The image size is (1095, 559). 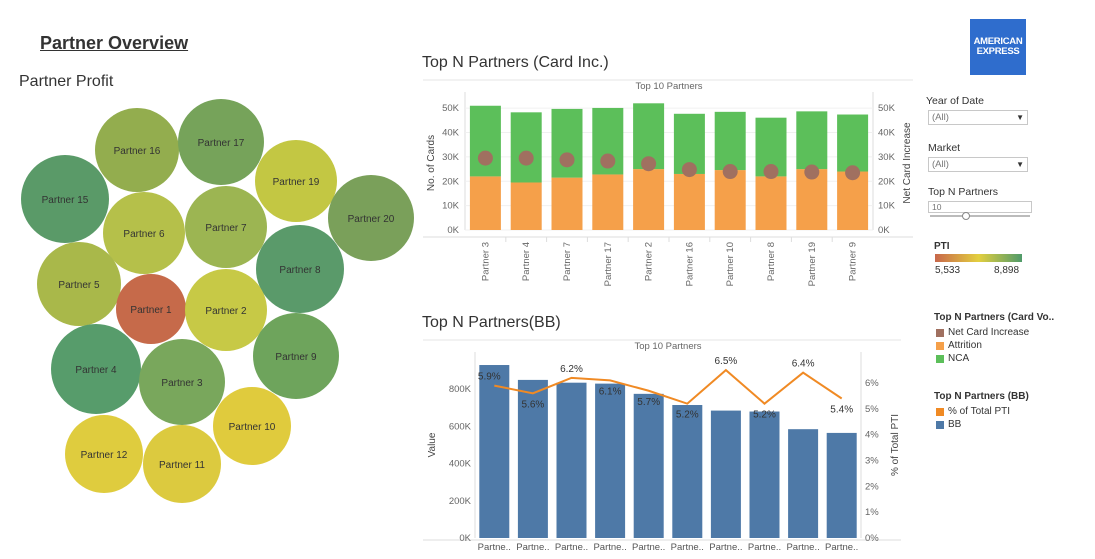 I want to click on market-dropdown: (All) ▼, so click(x=978, y=164).